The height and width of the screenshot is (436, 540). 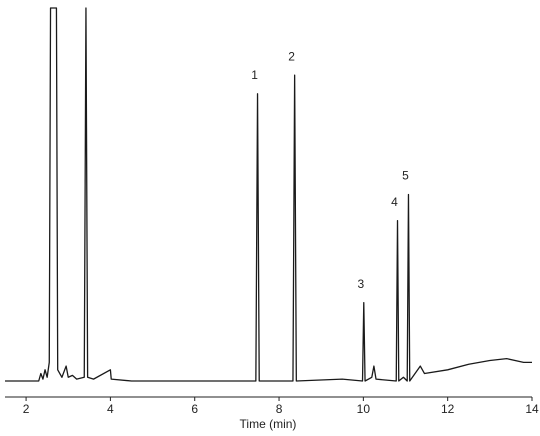 I want to click on x-tick-label: 8, so click(x=279, y=409).